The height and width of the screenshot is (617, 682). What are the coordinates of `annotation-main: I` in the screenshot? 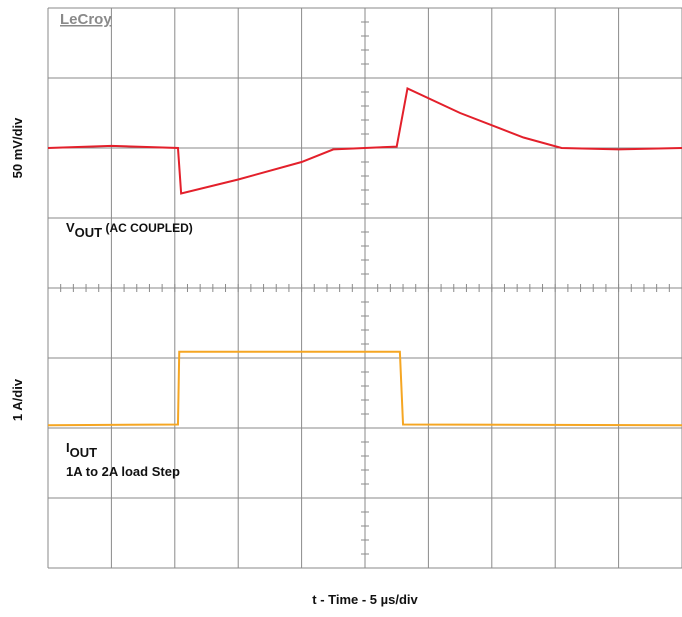 It's located at (68, 447).